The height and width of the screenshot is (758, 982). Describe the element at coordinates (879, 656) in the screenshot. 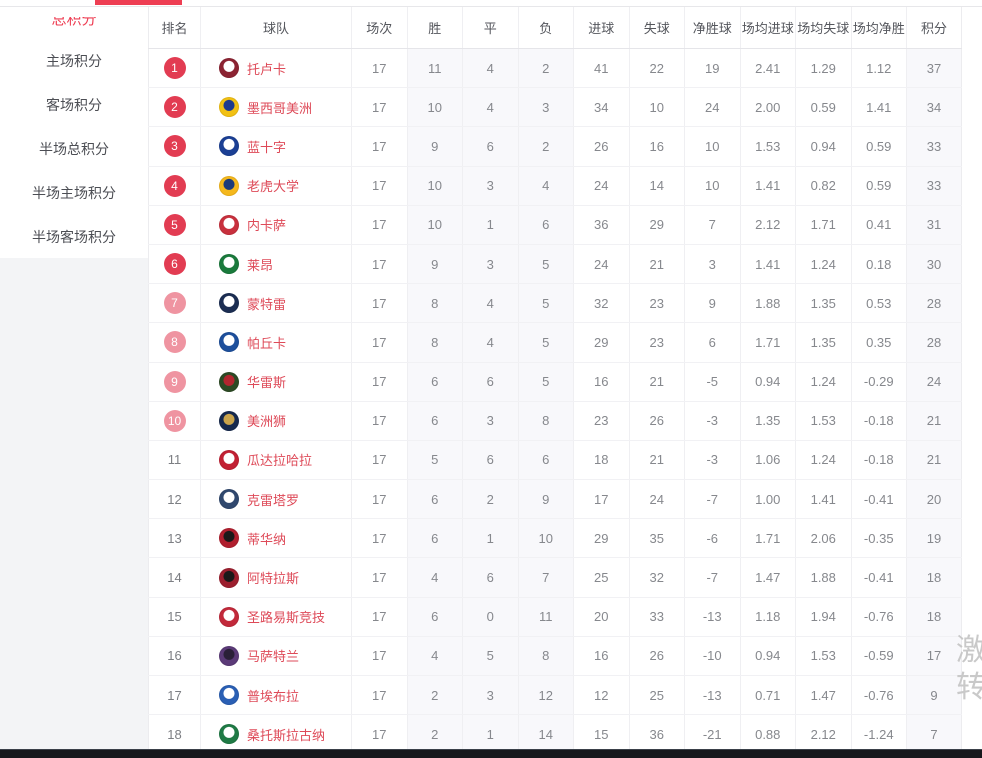

I see `avg_gd-cell: -0.59` at that location.